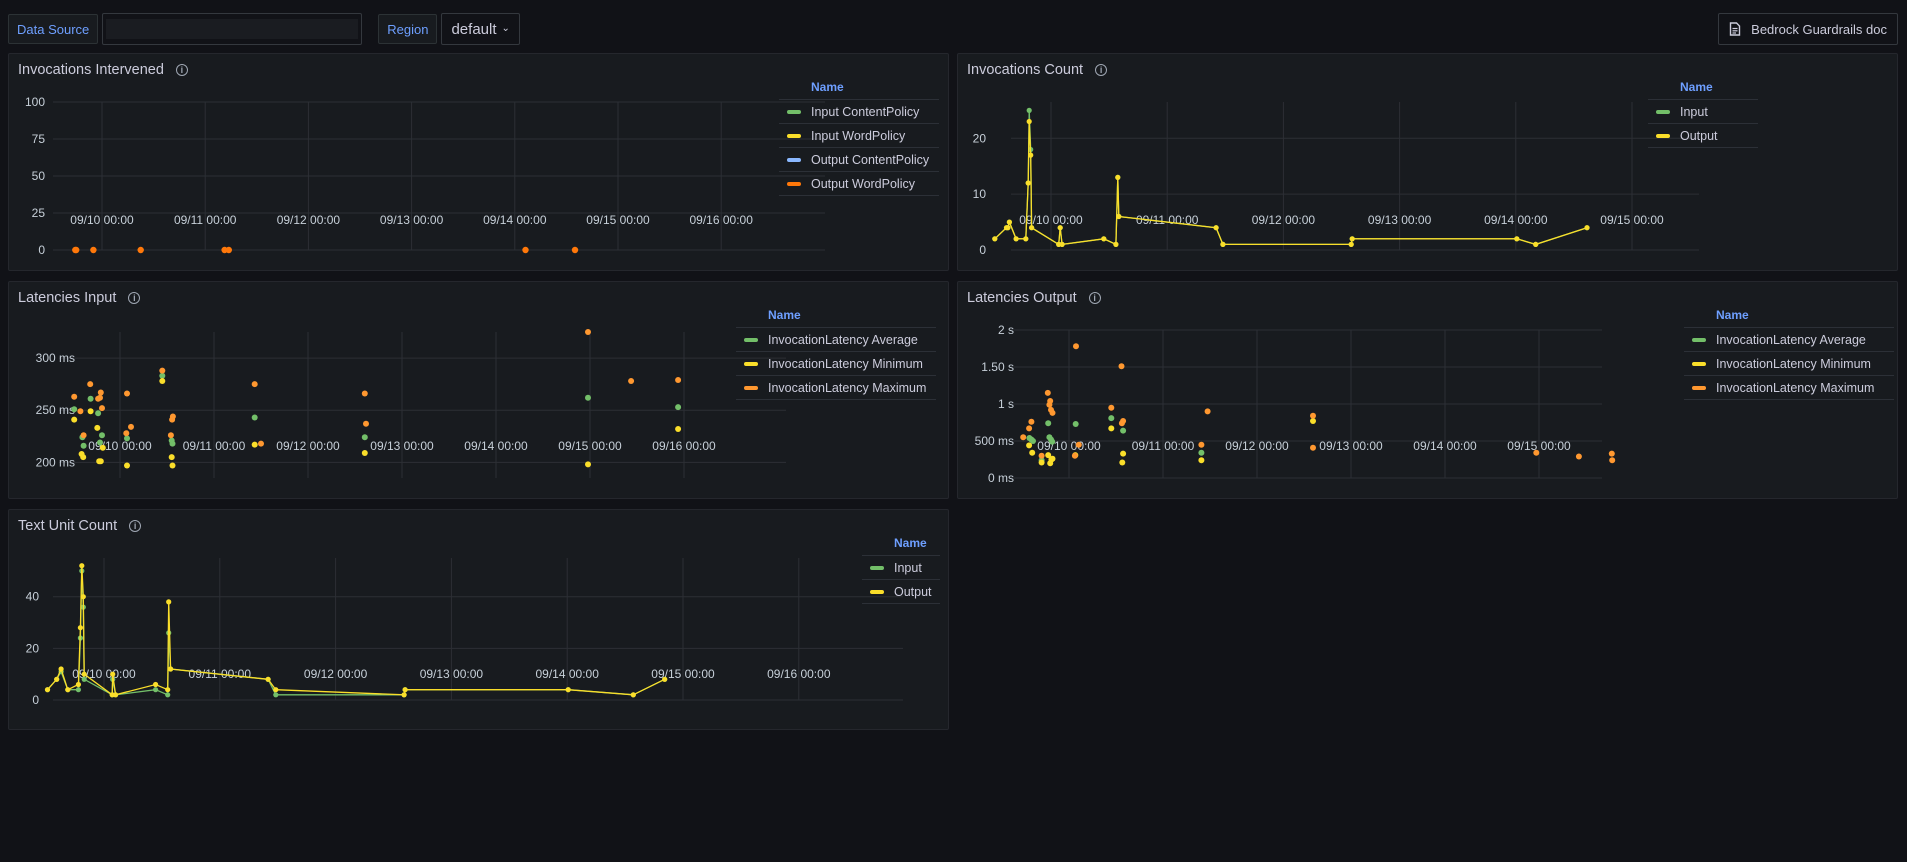 Image resolution: width=1907 pixels, height=862 pixels. What do you see at coordinates (859, 184) in the screenshot?
I see `legend-item: Output WordPolicy` at bounding box center [859, 184].